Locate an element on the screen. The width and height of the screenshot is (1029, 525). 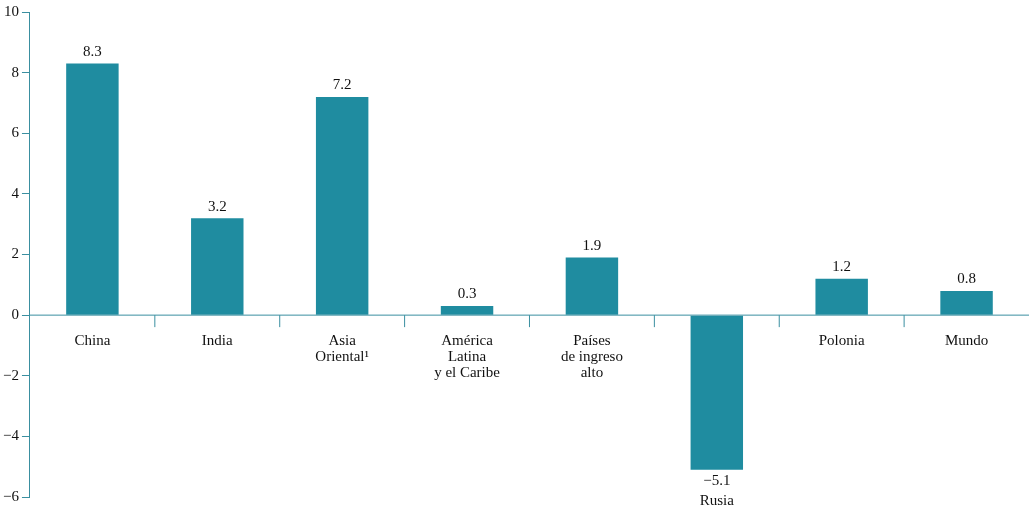
data-label: −5.1 is located at coordinates (717, 480).